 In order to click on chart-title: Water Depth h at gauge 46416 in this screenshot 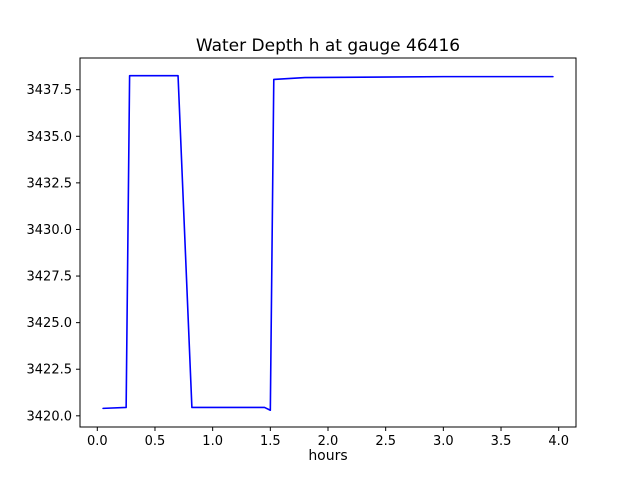, I will do `click(328, 46)`.